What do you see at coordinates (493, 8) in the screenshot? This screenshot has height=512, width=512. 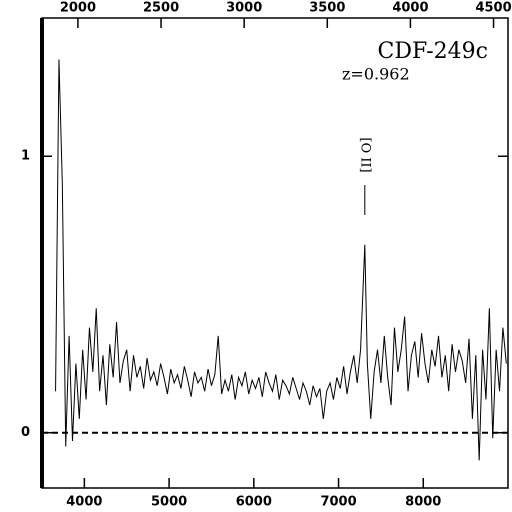 I see `x2-tick-label: 4500` at bounding box center [493, 8].